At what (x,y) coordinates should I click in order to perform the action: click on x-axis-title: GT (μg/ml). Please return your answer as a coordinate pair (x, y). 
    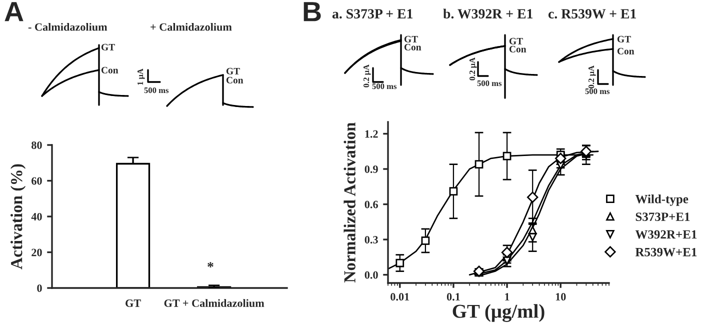
    Looking at the image, I should click on (498, 313).